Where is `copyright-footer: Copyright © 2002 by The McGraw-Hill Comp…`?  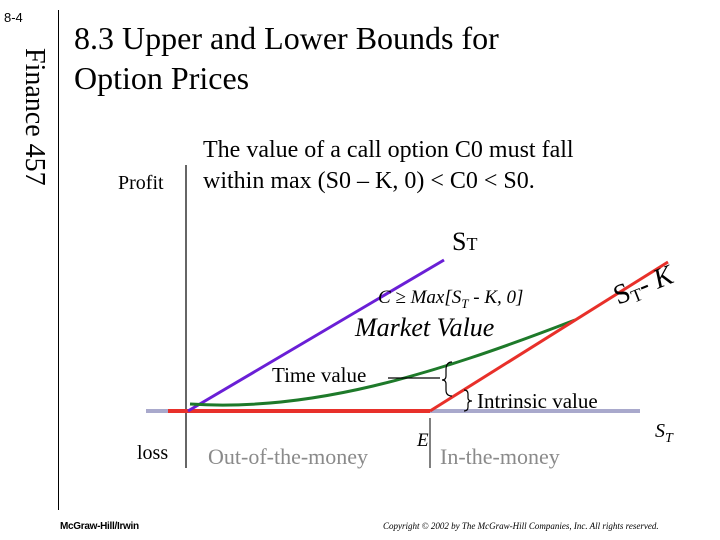
copyright-footer: Copyright © 2002 by The McGraw-Hill Comp… is located at coordinates (521, 526).